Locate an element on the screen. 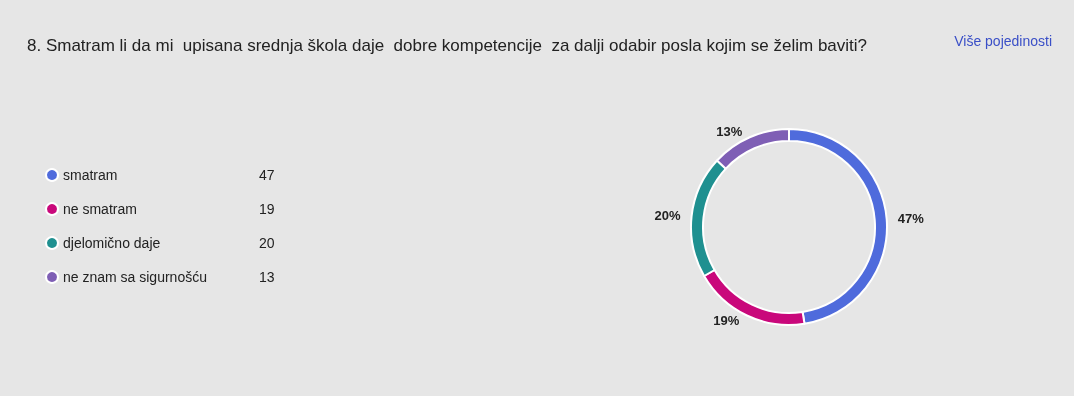  data-label: 47% is located at coordinates (911, 219).